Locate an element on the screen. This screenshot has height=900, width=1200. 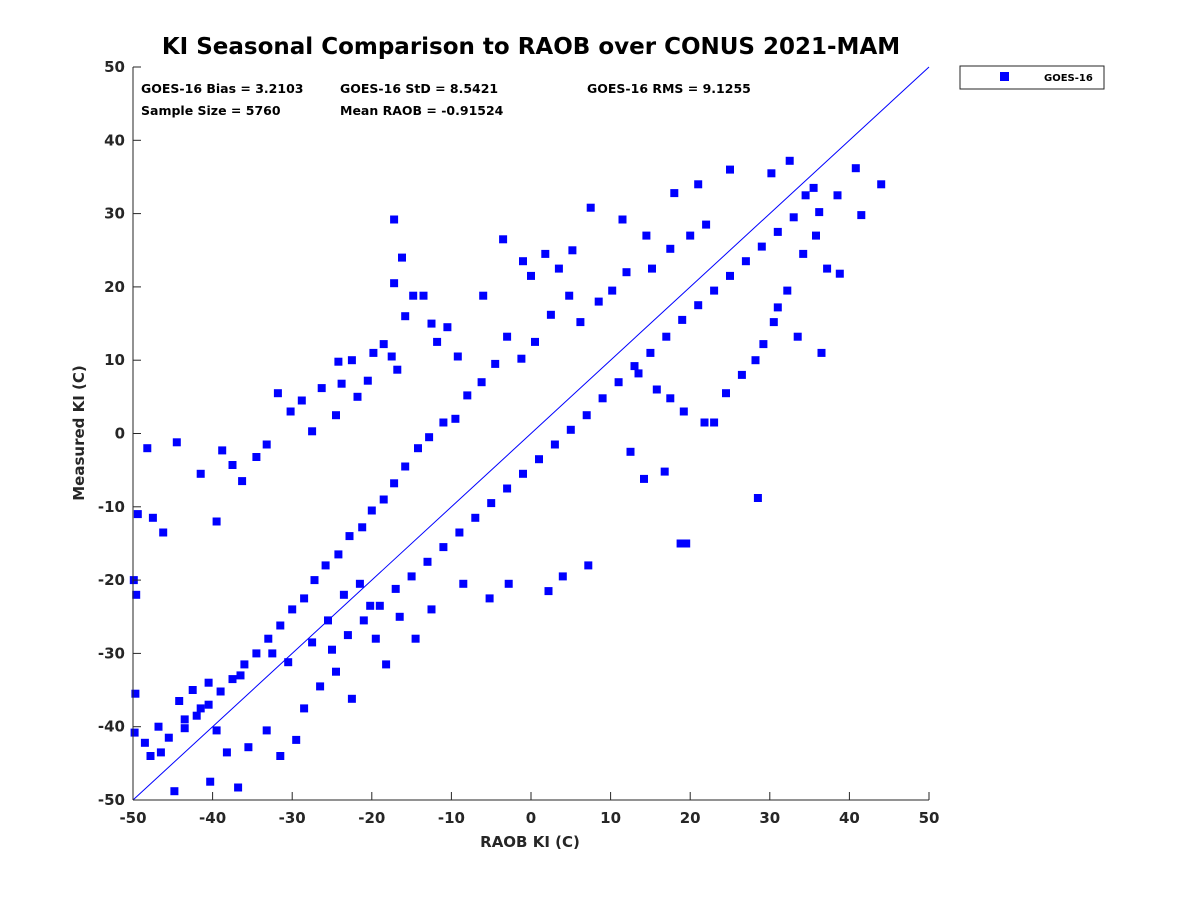
x-tick-label: -20 is located at coordinates (371, 818).